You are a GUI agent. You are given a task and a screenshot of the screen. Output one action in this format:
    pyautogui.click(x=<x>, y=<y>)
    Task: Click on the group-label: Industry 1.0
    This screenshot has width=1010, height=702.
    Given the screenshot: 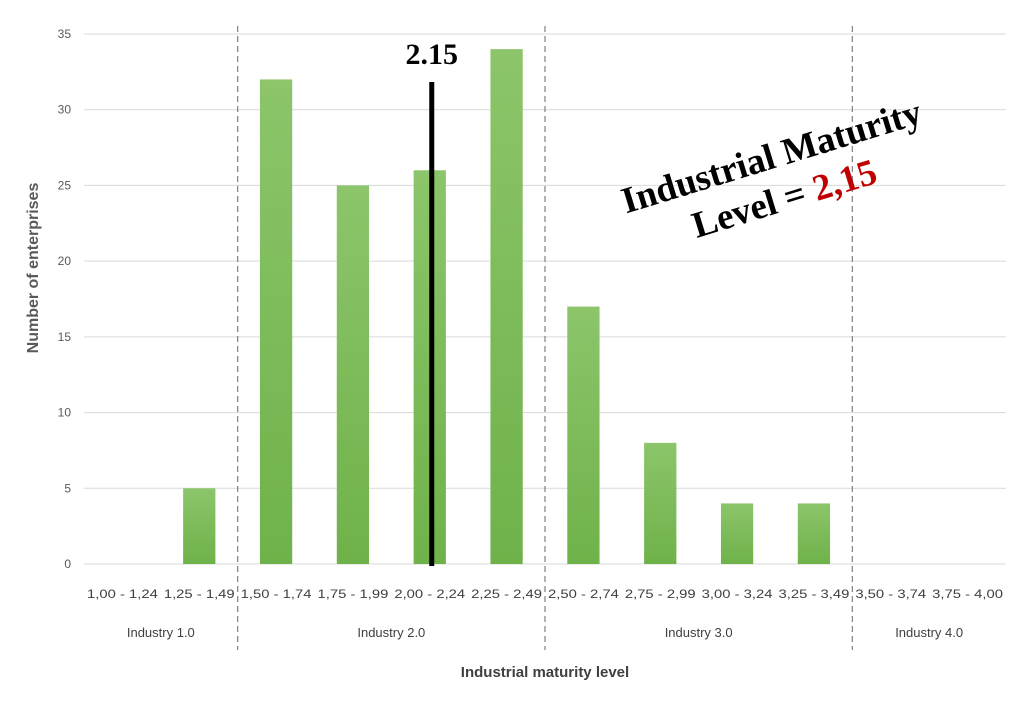 What is the action you would take?
    pyautogui.click(x=161, y=632)
    